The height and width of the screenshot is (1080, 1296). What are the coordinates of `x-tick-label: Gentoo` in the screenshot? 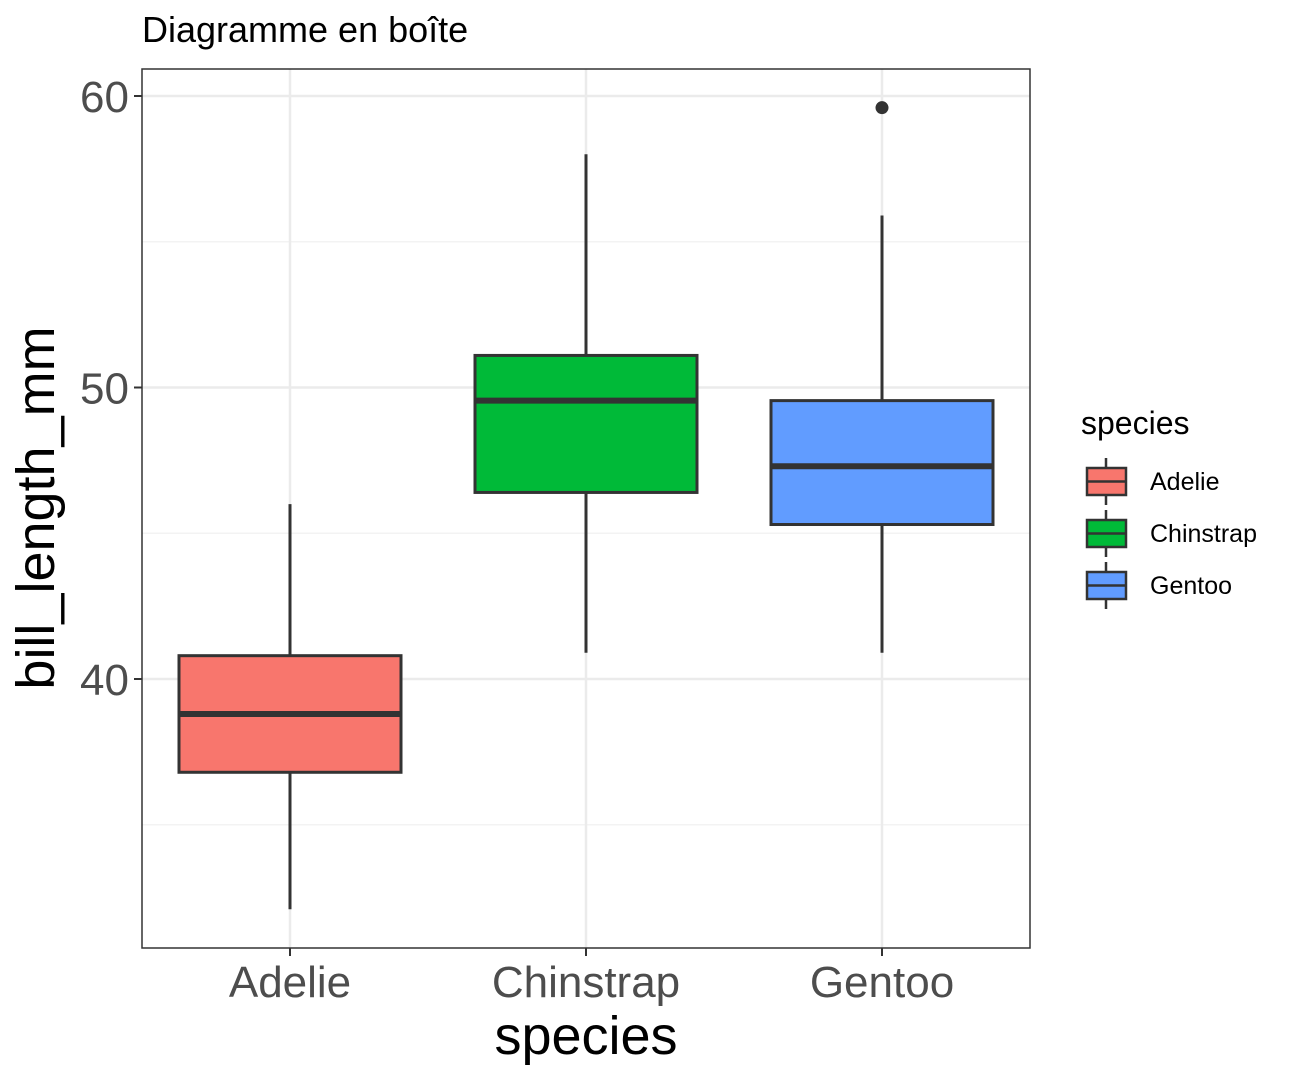 It's located at (882, 982).